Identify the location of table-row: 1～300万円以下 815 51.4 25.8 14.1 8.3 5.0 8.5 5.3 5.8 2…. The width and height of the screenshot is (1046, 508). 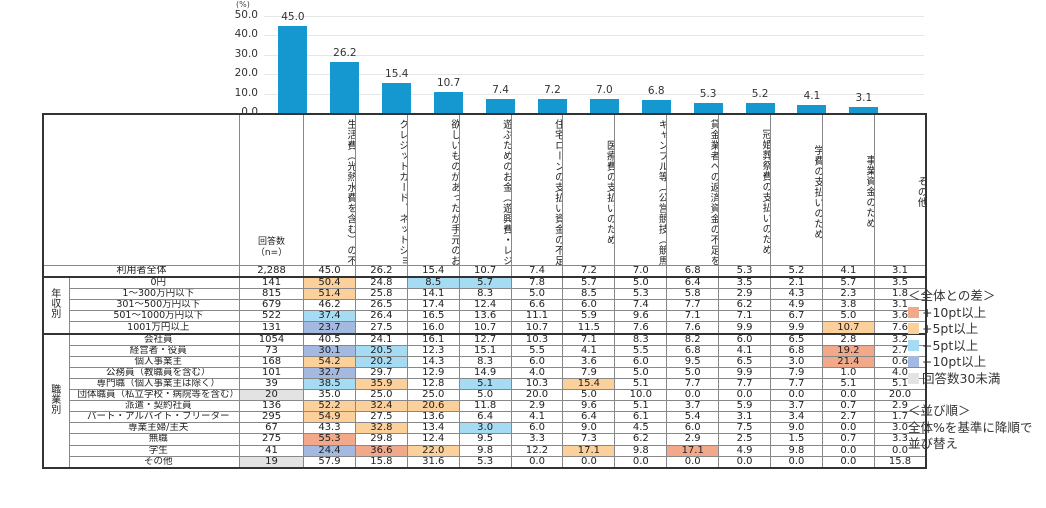
(485, 294).